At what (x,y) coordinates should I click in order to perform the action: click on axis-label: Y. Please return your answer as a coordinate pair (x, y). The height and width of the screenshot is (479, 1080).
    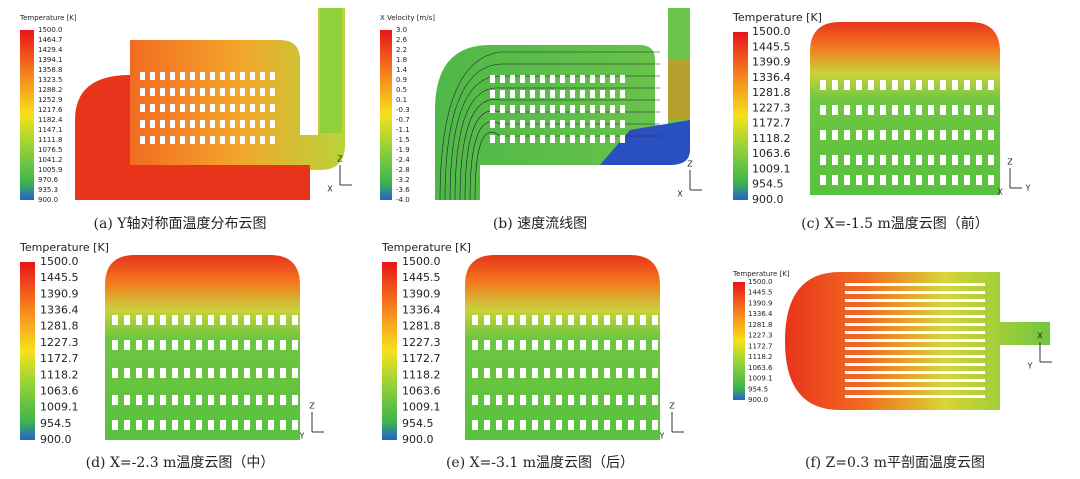
    Looking at the image, I should click on (1030, 366).